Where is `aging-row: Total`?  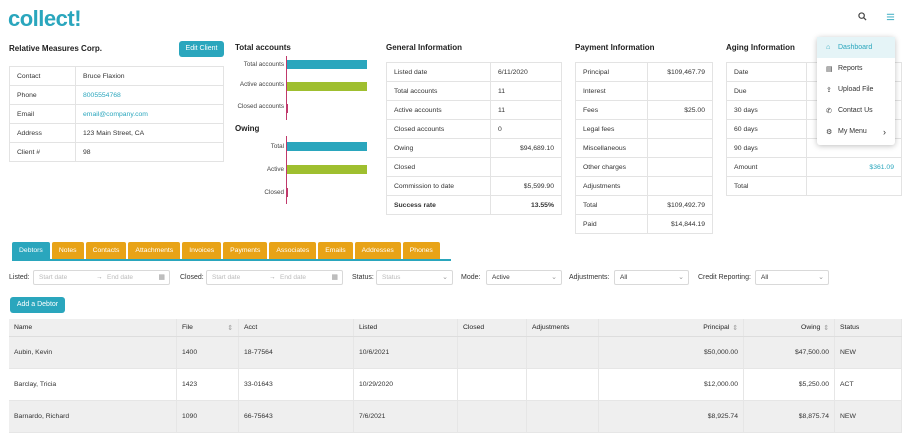 aging-row: Total is located at coordinates (814, 186).